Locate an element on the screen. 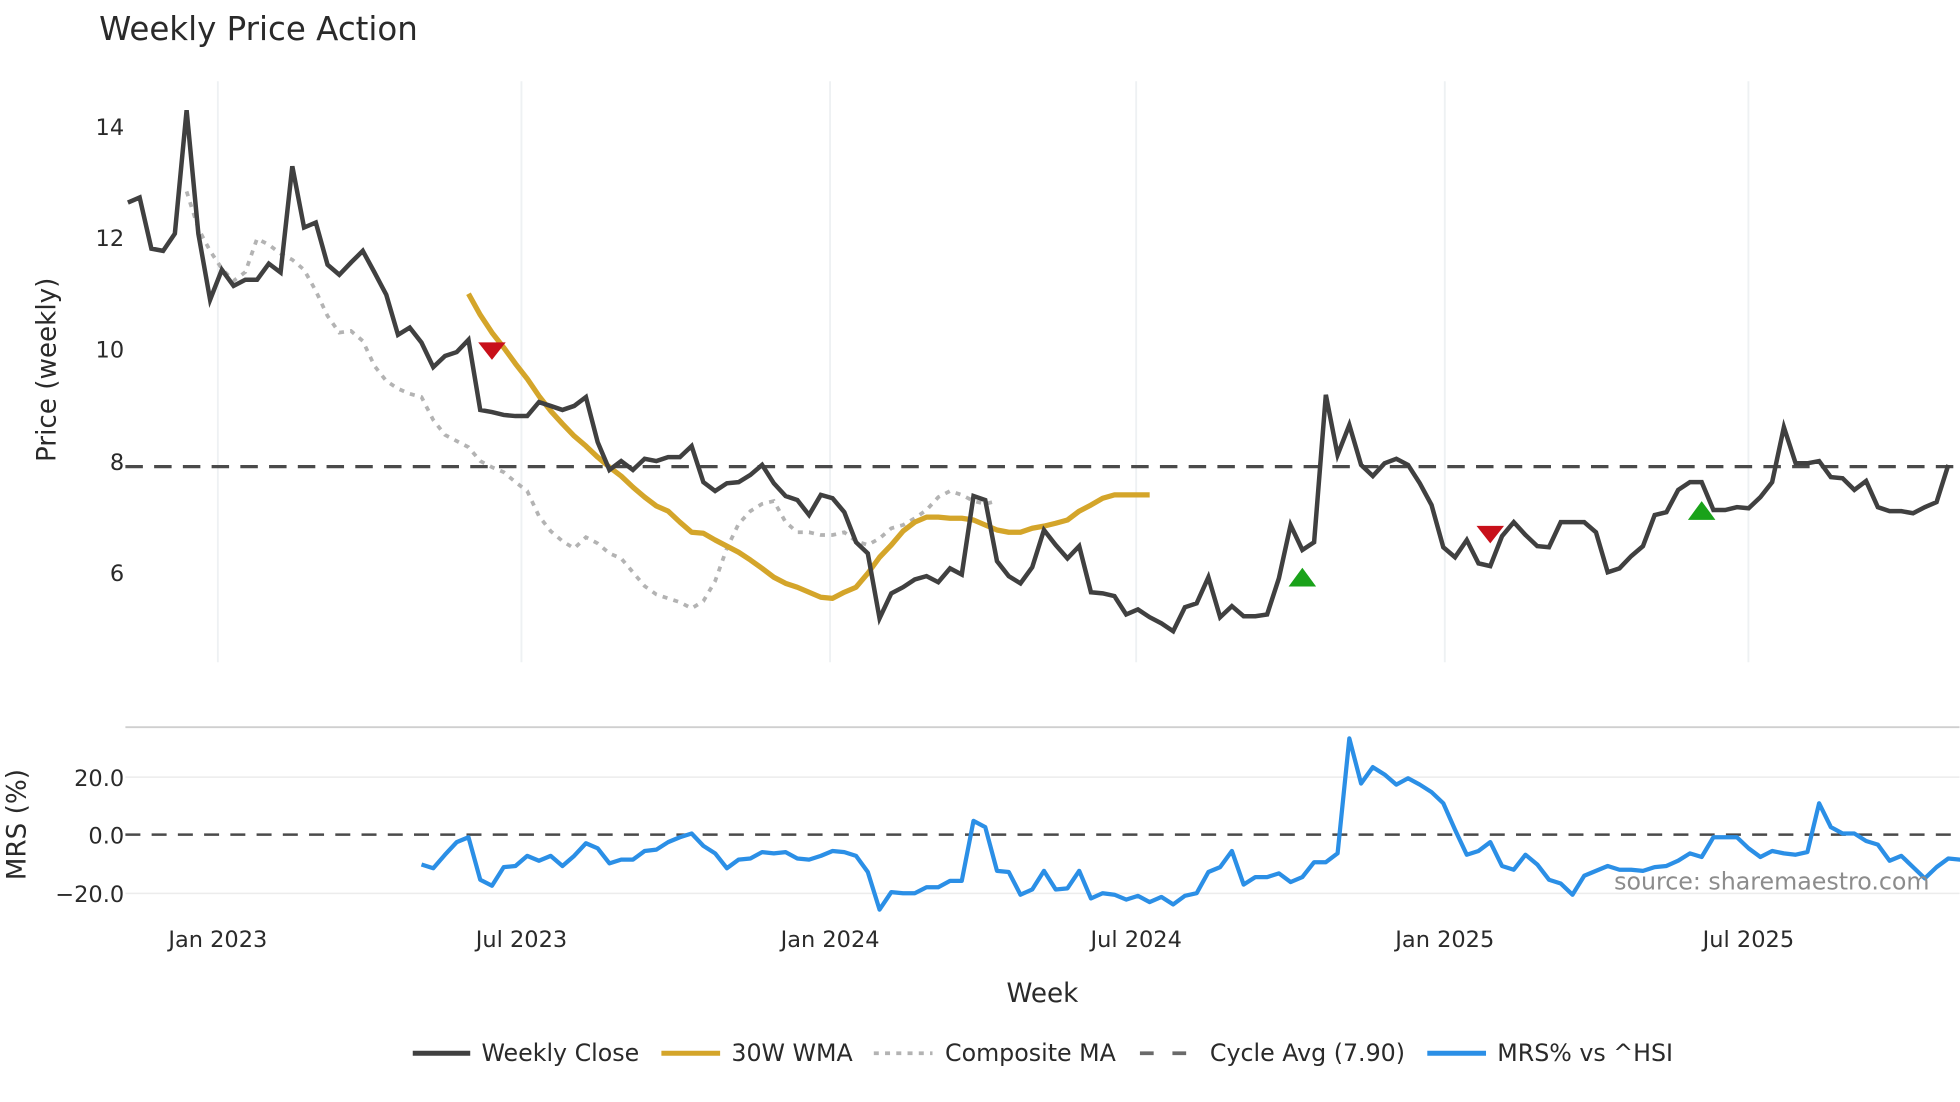 Image resolution: width=1960 pixels, height=1102 pixels. legend-item-wma: 30W WMA is located at coordinates (757, 1053).